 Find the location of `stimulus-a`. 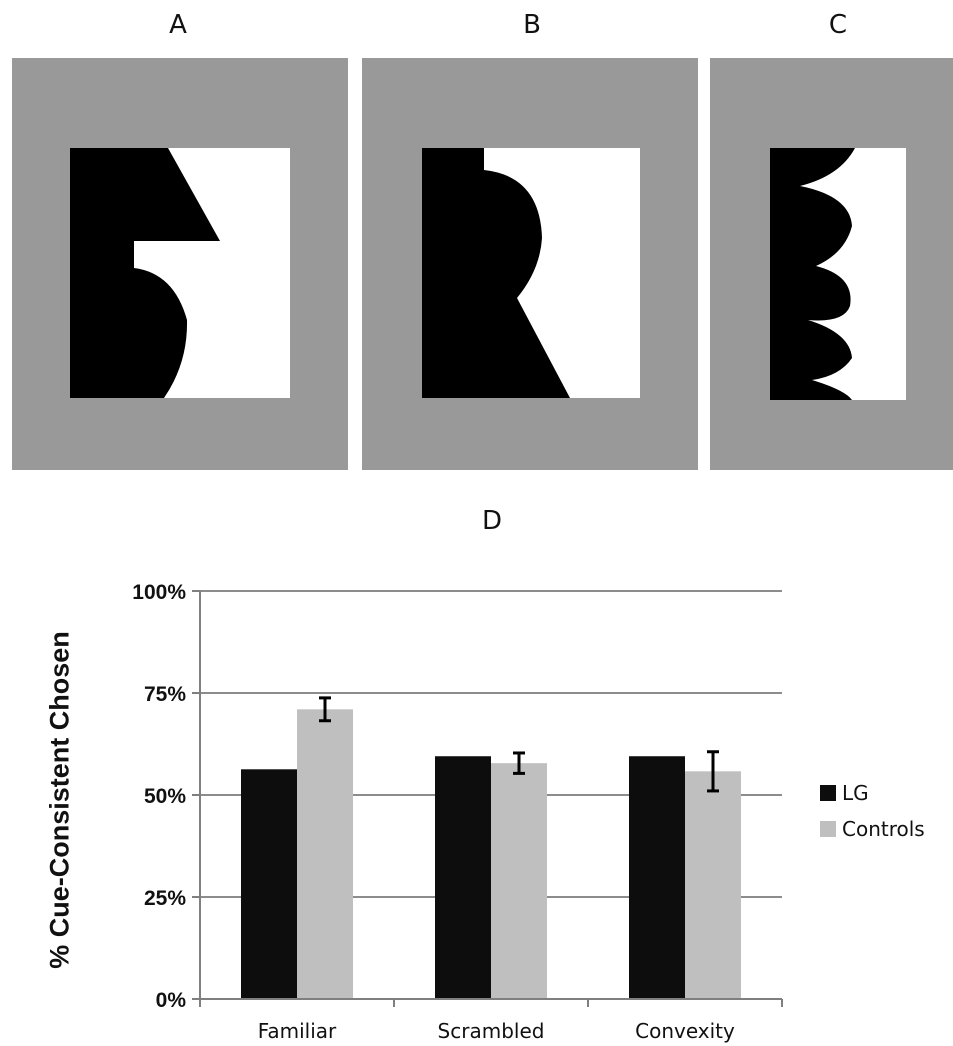

stimulus-a is located at coordinates (180, 264).